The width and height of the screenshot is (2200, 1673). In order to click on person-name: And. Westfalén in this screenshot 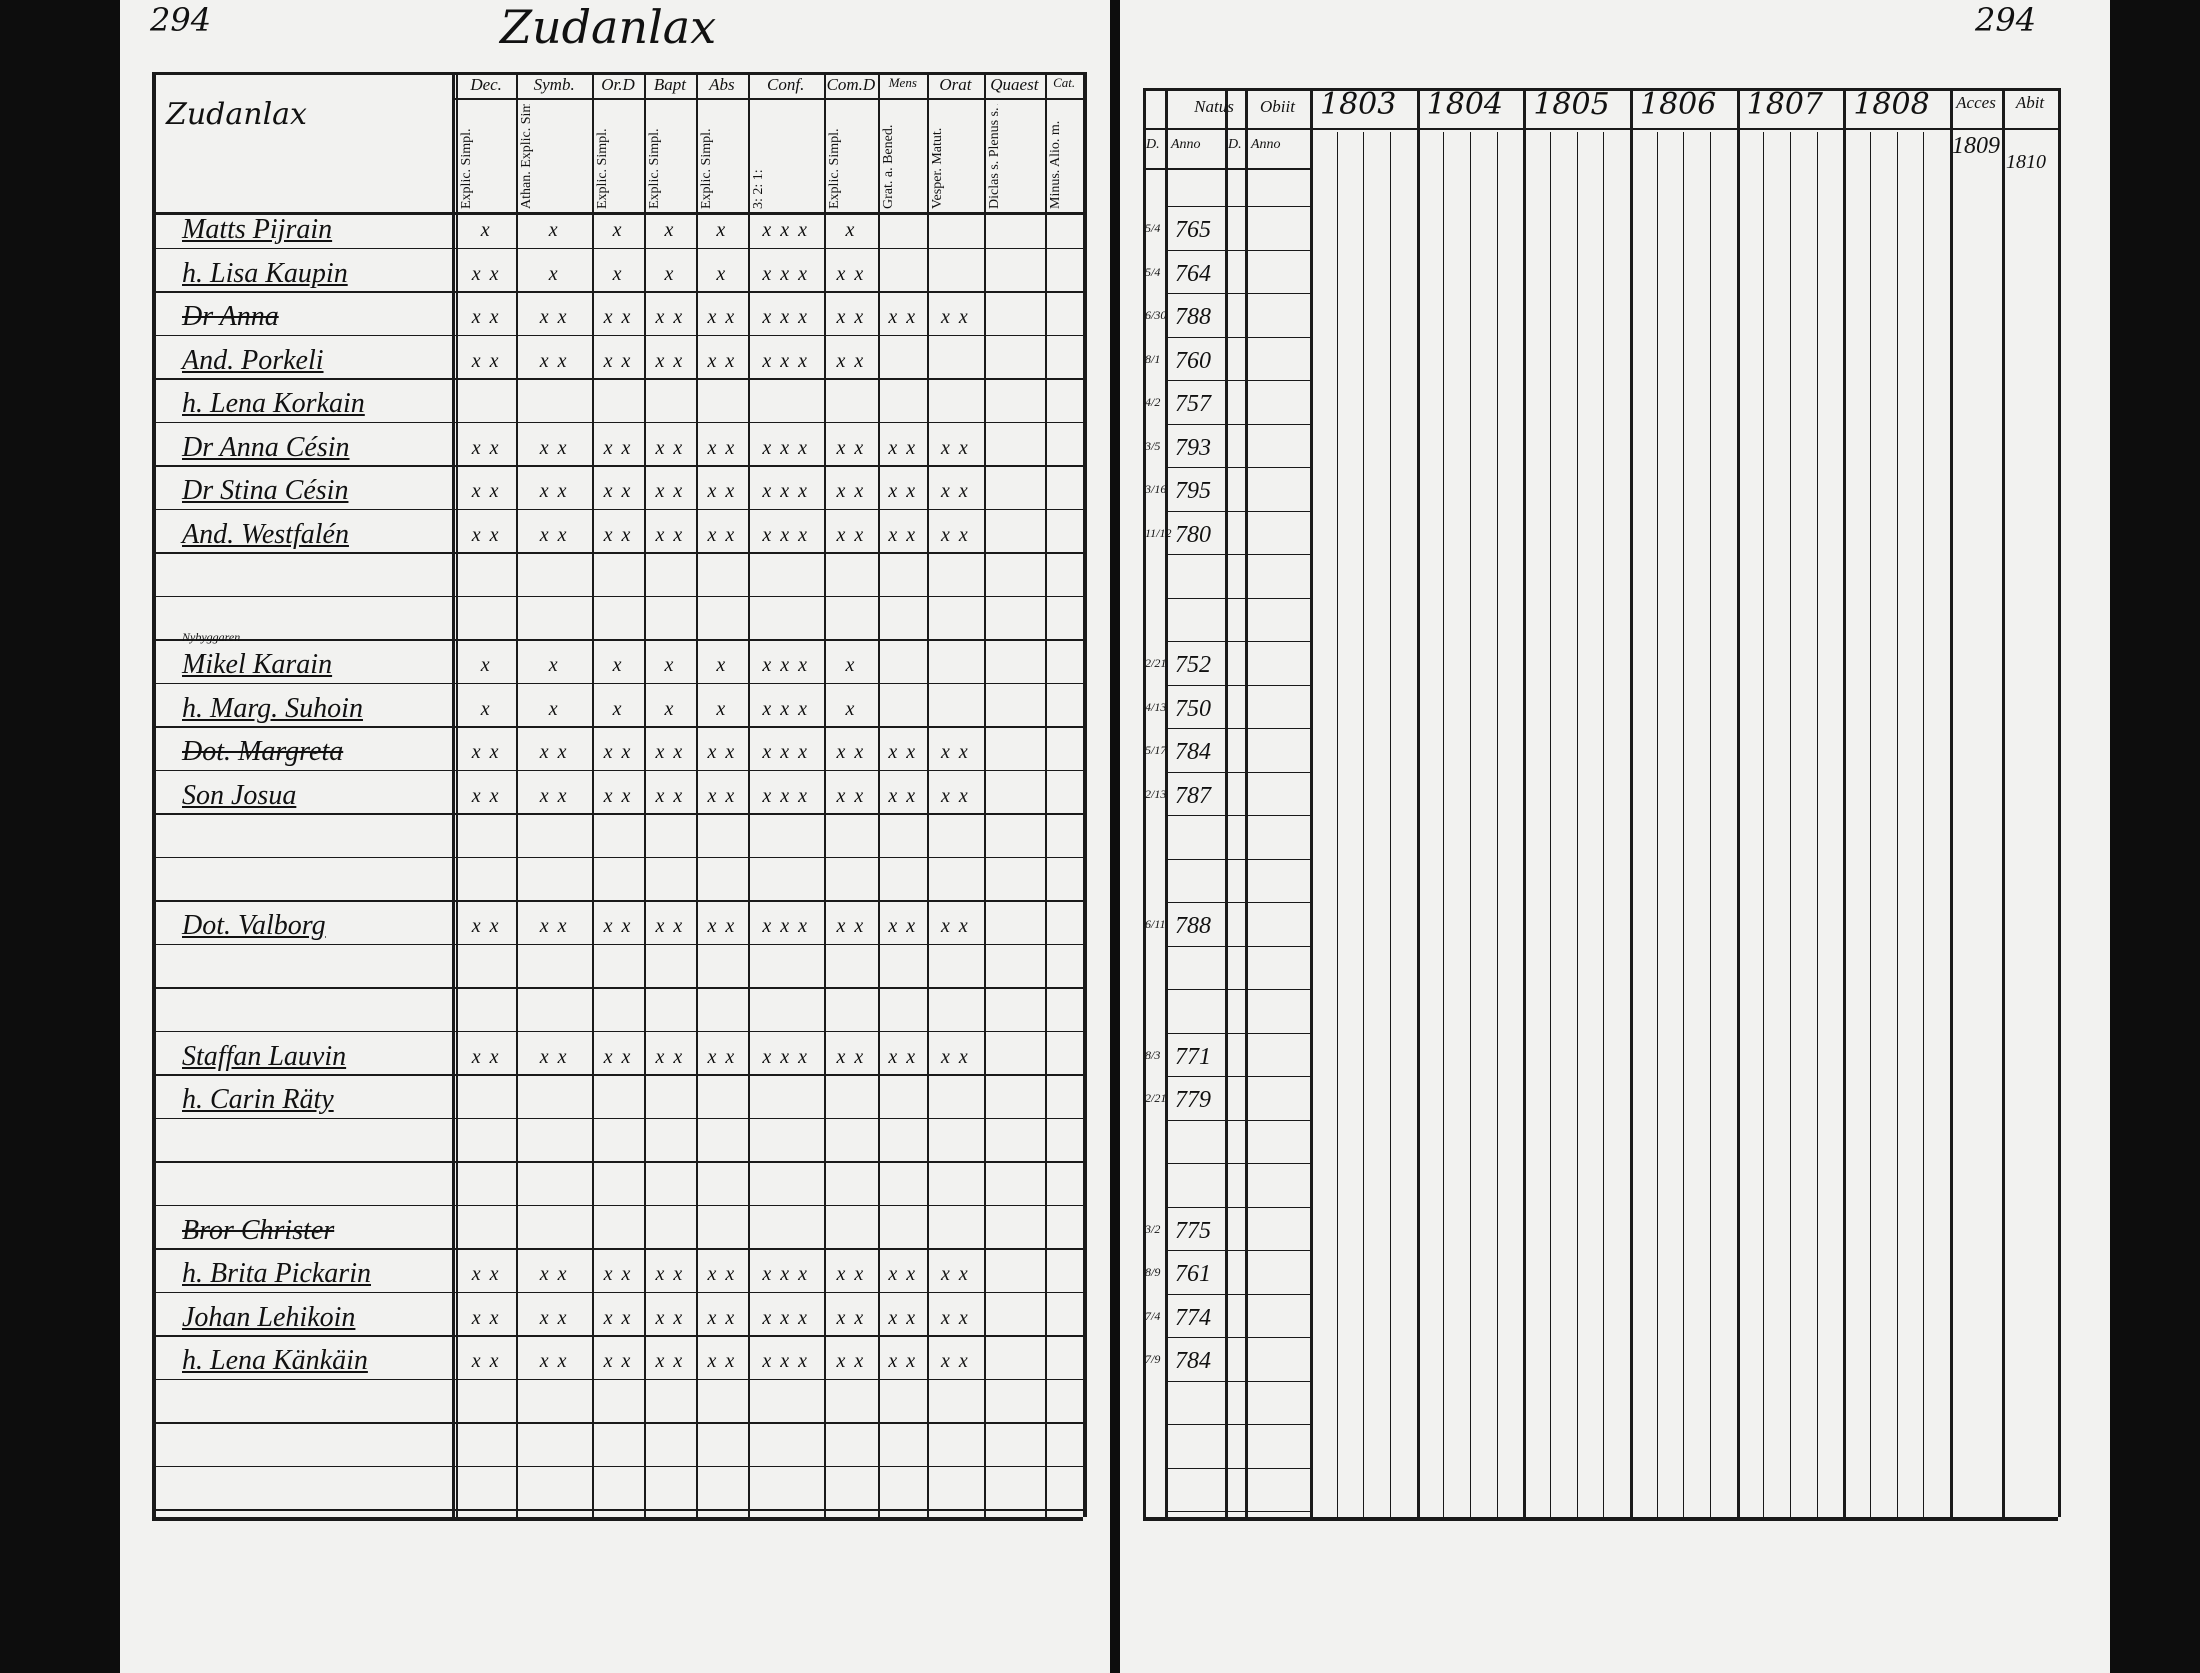, I will do `click(265, 534)`.